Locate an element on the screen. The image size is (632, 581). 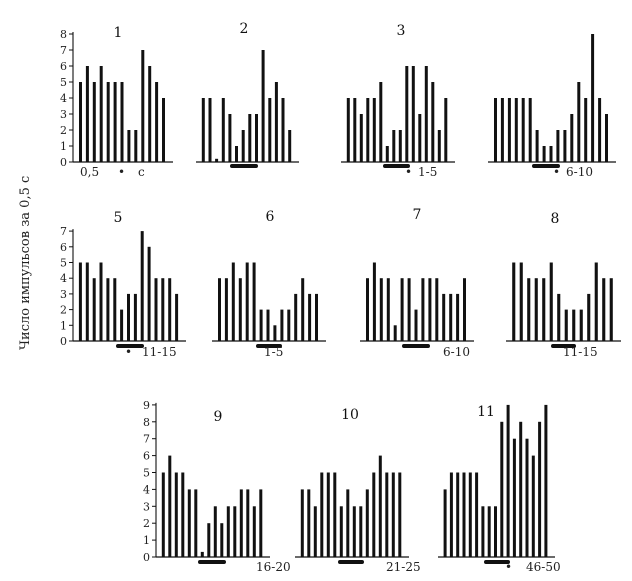
panel-footer-label: с is located at coordinates (141, 172).